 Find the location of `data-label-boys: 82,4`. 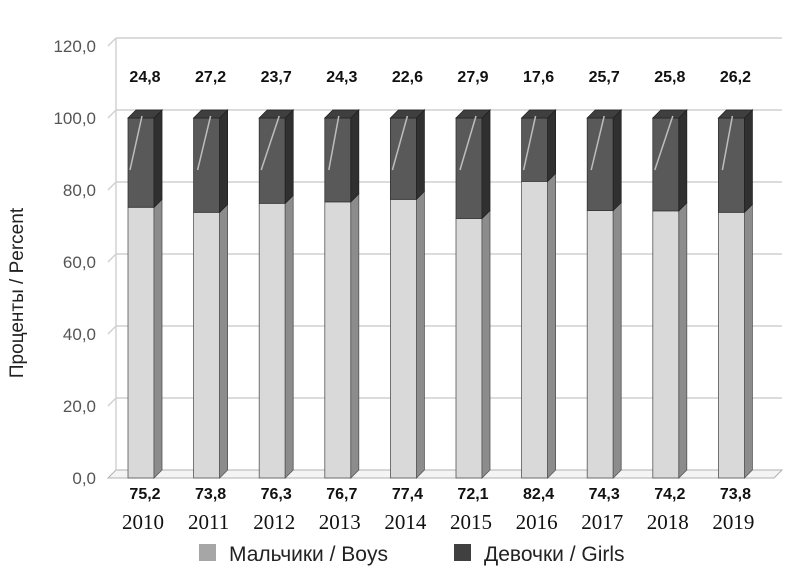

data-label-boys: 82,4 is located at coordinates (538, 494).